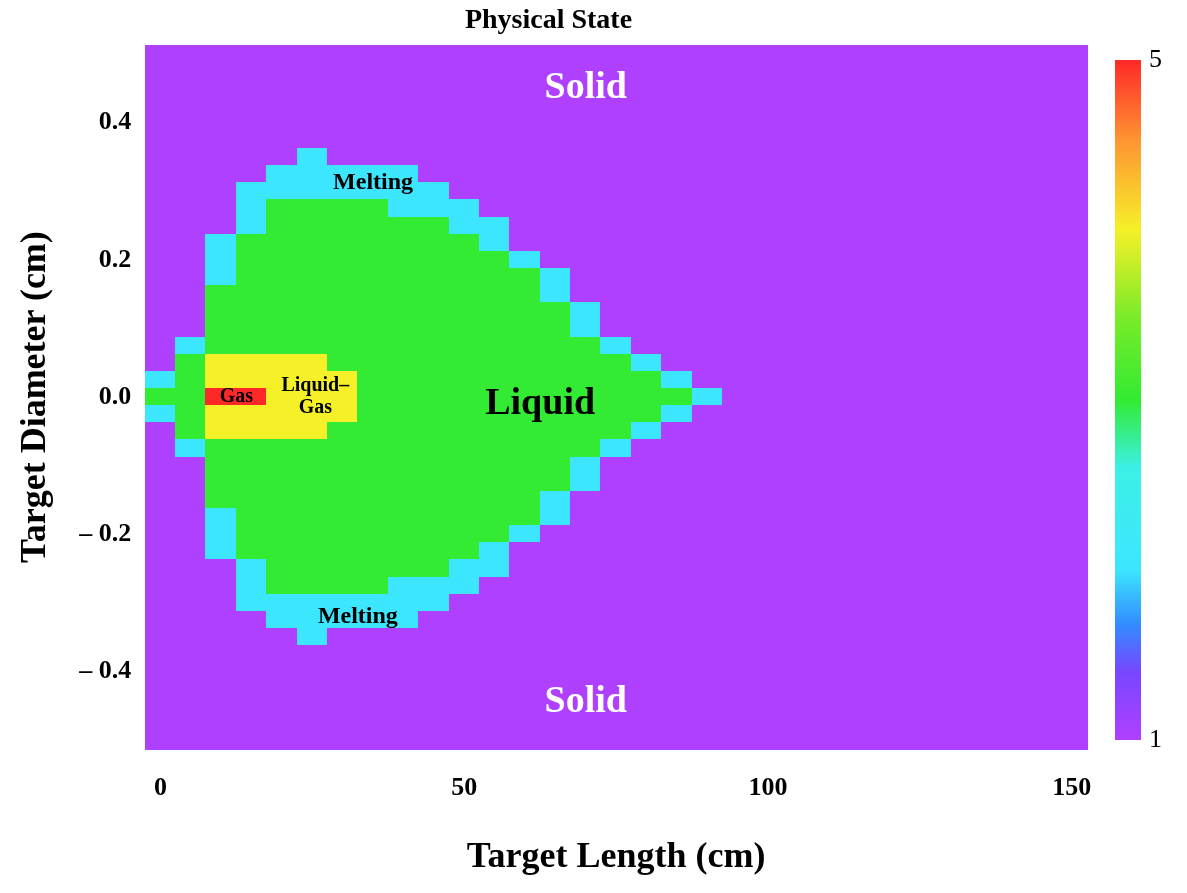 This screenshot has height=893, width=1187. I want to click on x-tick-label: 50, so click(464, 786).